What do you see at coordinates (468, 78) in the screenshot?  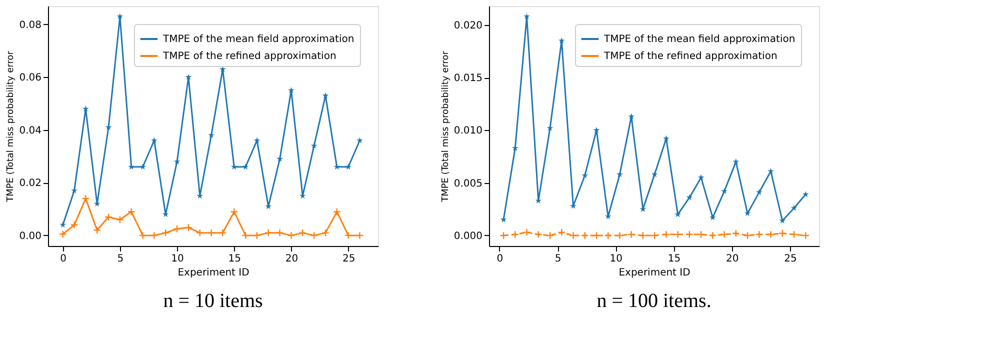 I see `y-tick-label: 0.015` at bounding box center [468, 78].